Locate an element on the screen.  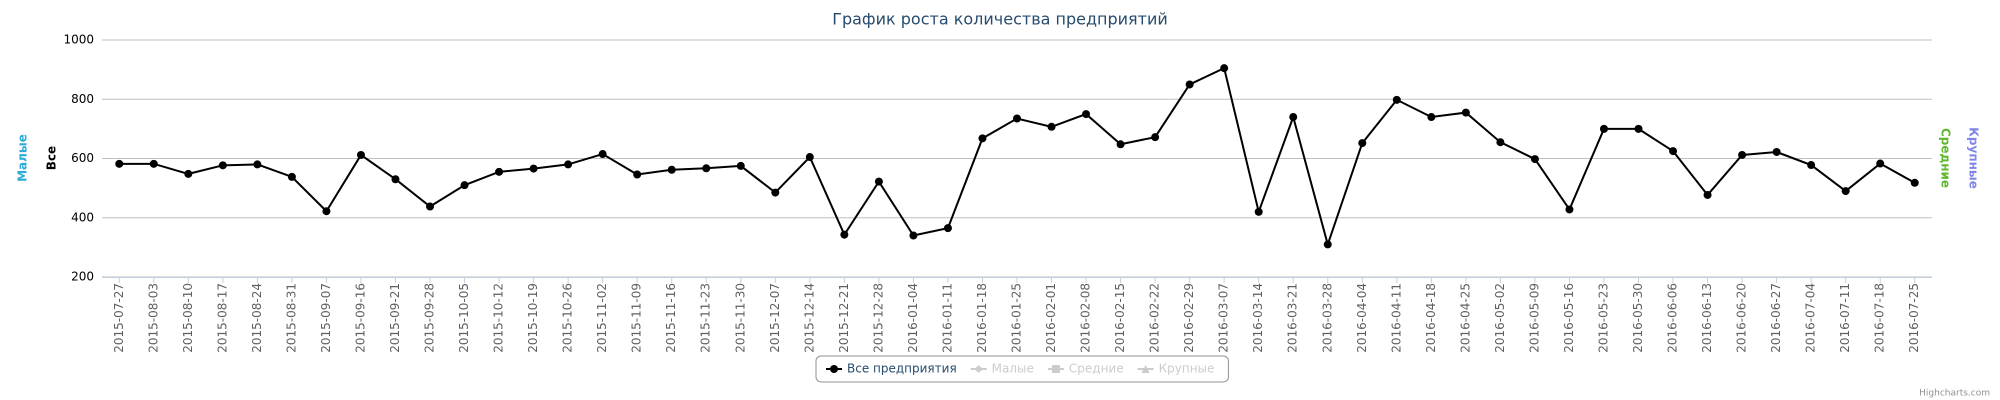
legend-label: Крупные is located at coordinates (1187, 369).